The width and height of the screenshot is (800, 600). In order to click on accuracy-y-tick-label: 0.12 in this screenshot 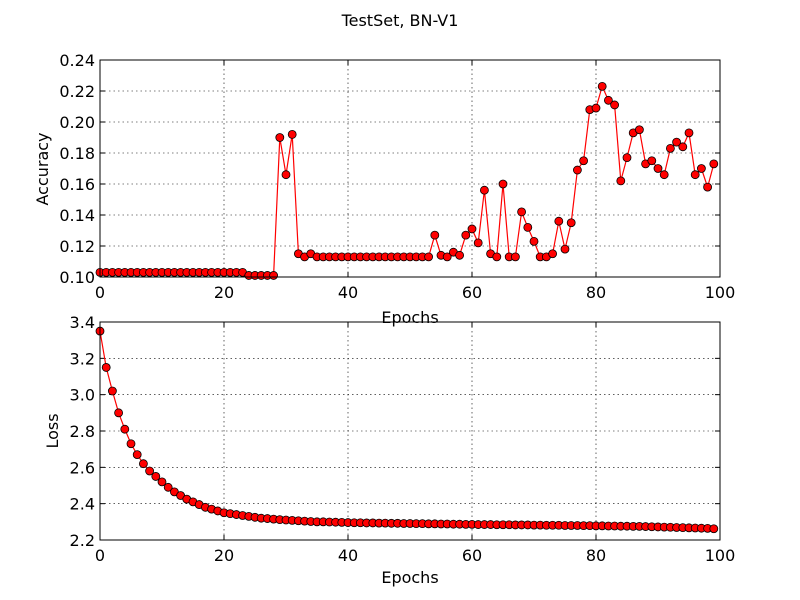, I will do `click(77, 246)`.